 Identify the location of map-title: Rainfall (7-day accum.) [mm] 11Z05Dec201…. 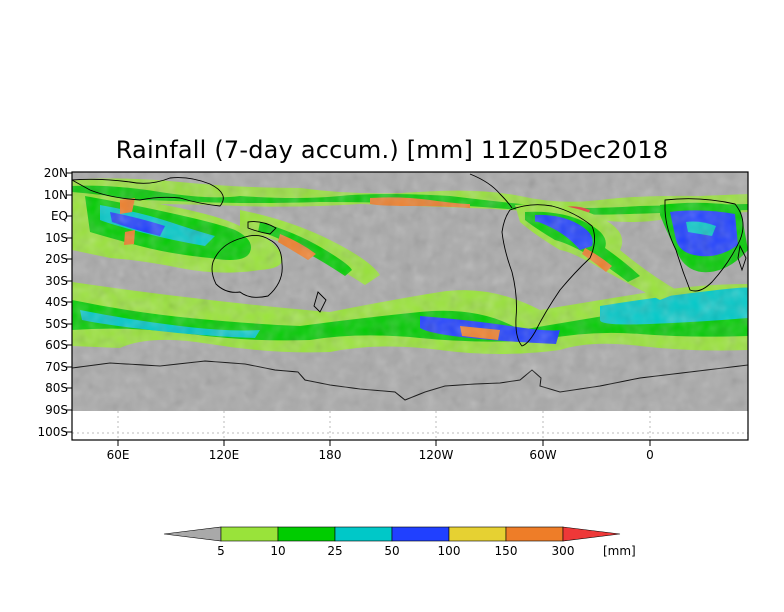
(392, 150).